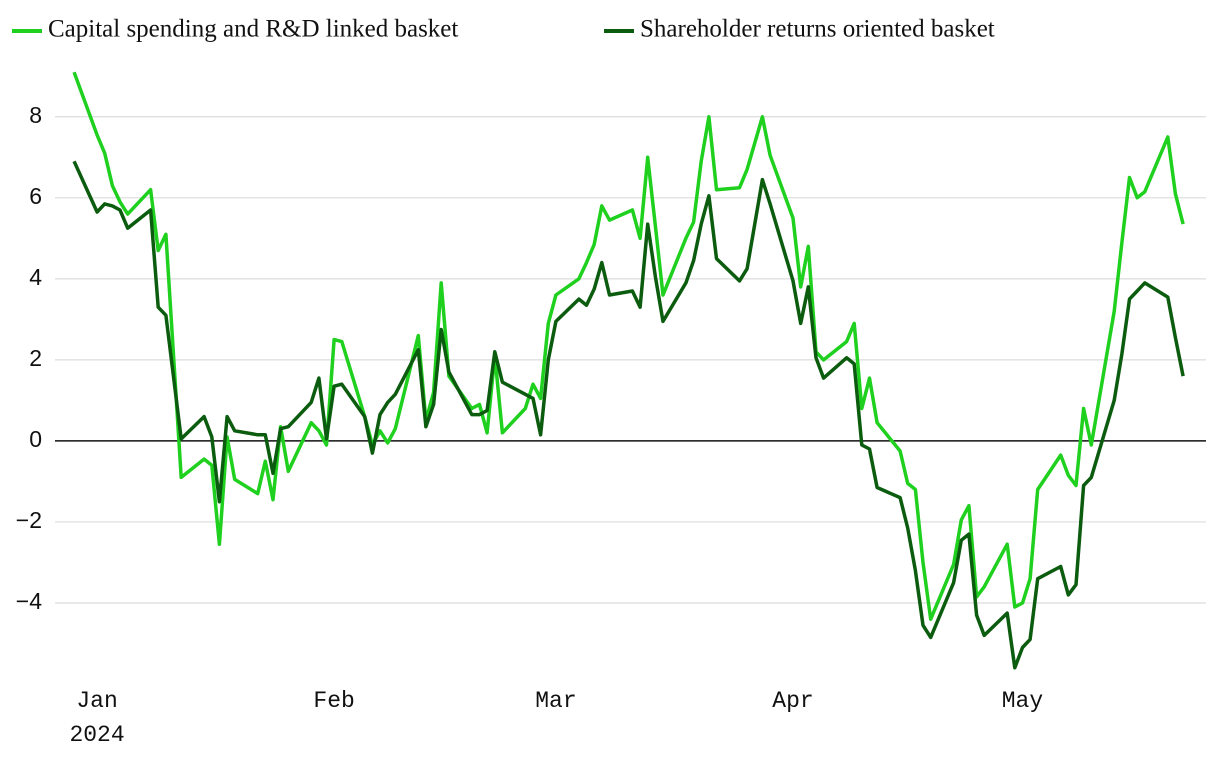 The width and height of the screenshot is (1220, 766). Describe the element at coordinates (35, 115) in the screenshot. I see `y-tick-label: 8` at that location.